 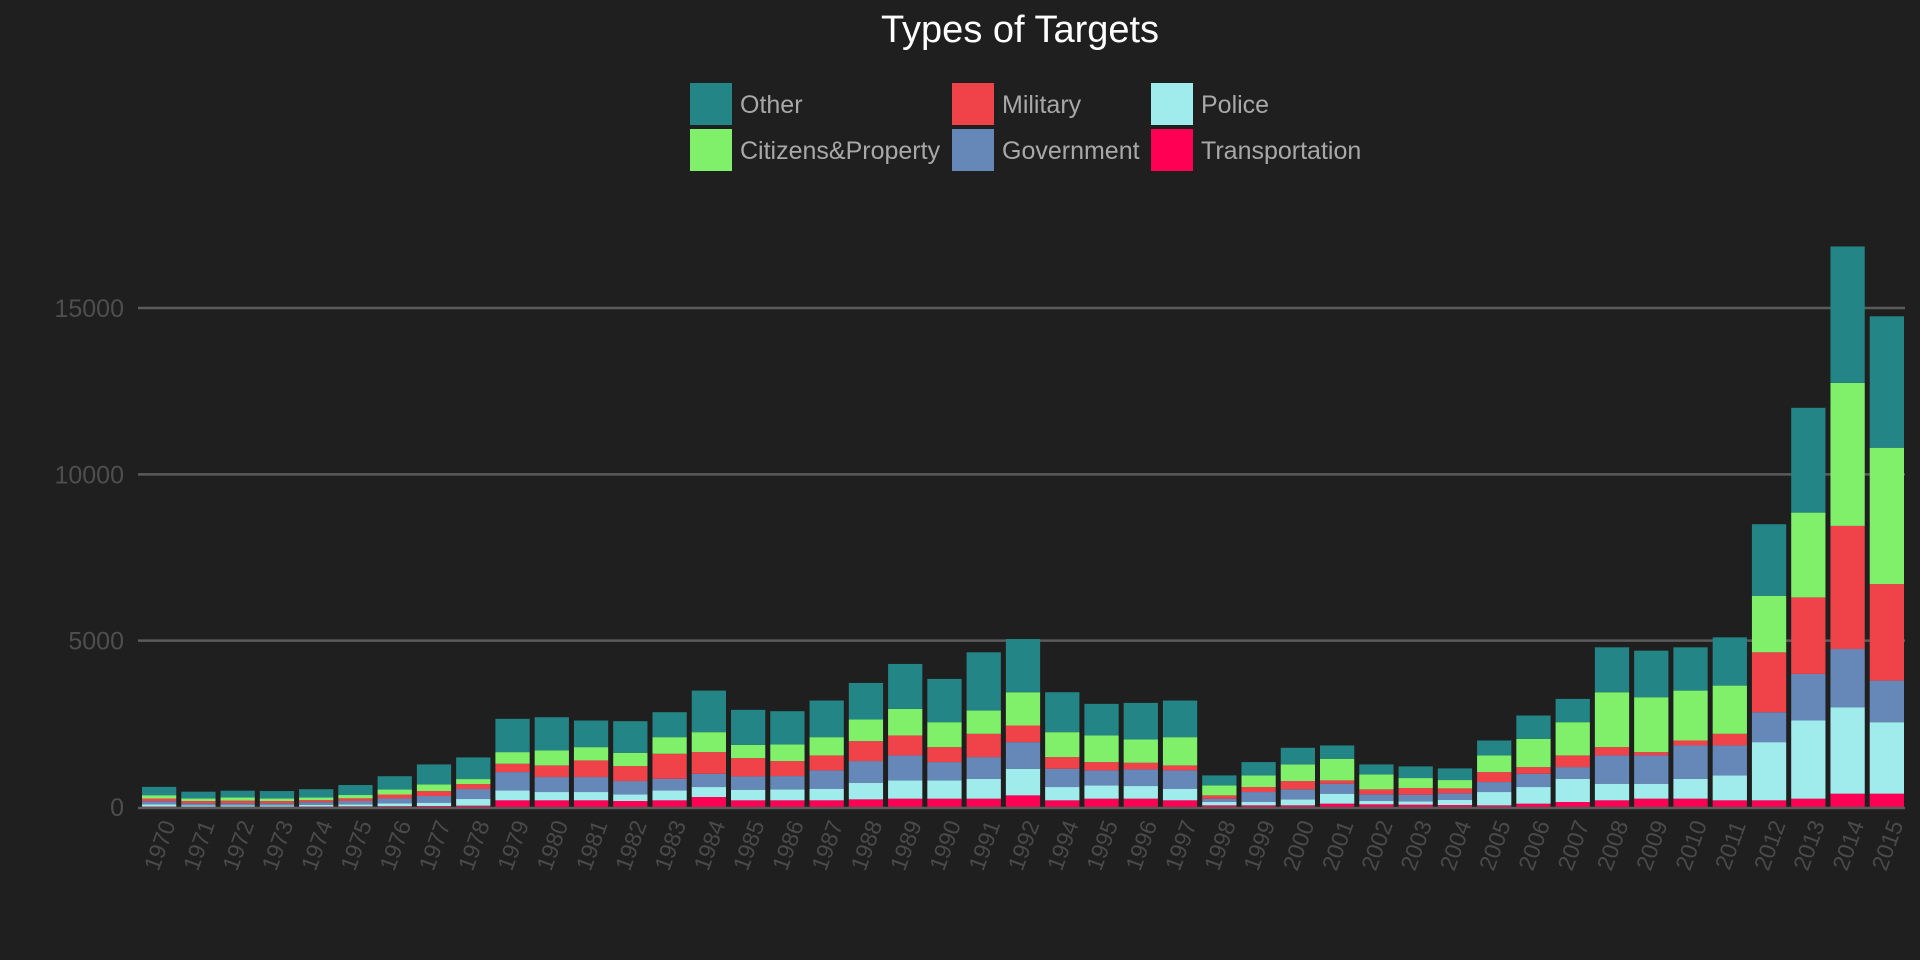 What do you see at coordinates (89, 309) in the screenshot?
I see `y-tick-label: 15000` at bounding box center [89, 309].